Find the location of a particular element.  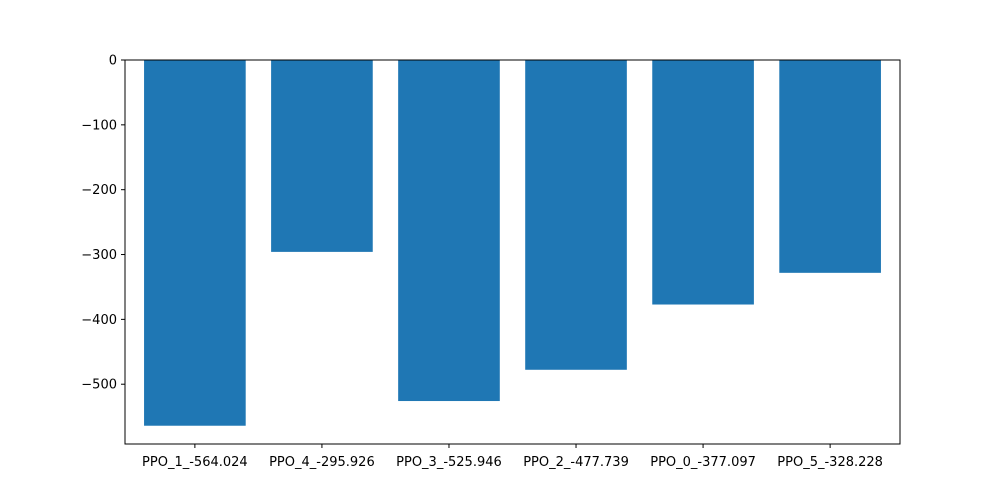

y-tick-label: 0 is located at coordinates (113, 61).